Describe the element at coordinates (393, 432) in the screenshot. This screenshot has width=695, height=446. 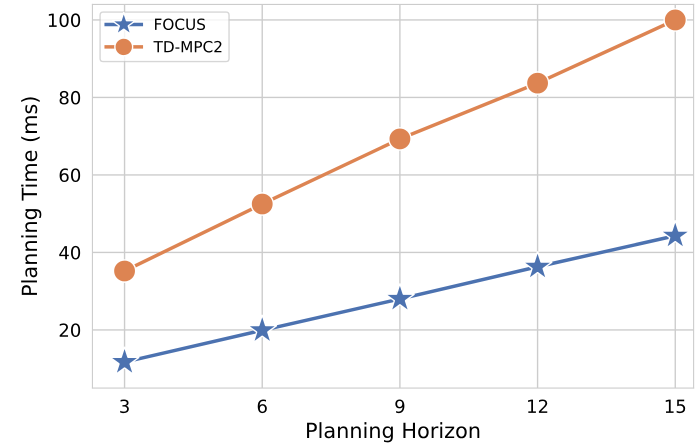
I see `x-axis-title: Planning Horizon` at that location.